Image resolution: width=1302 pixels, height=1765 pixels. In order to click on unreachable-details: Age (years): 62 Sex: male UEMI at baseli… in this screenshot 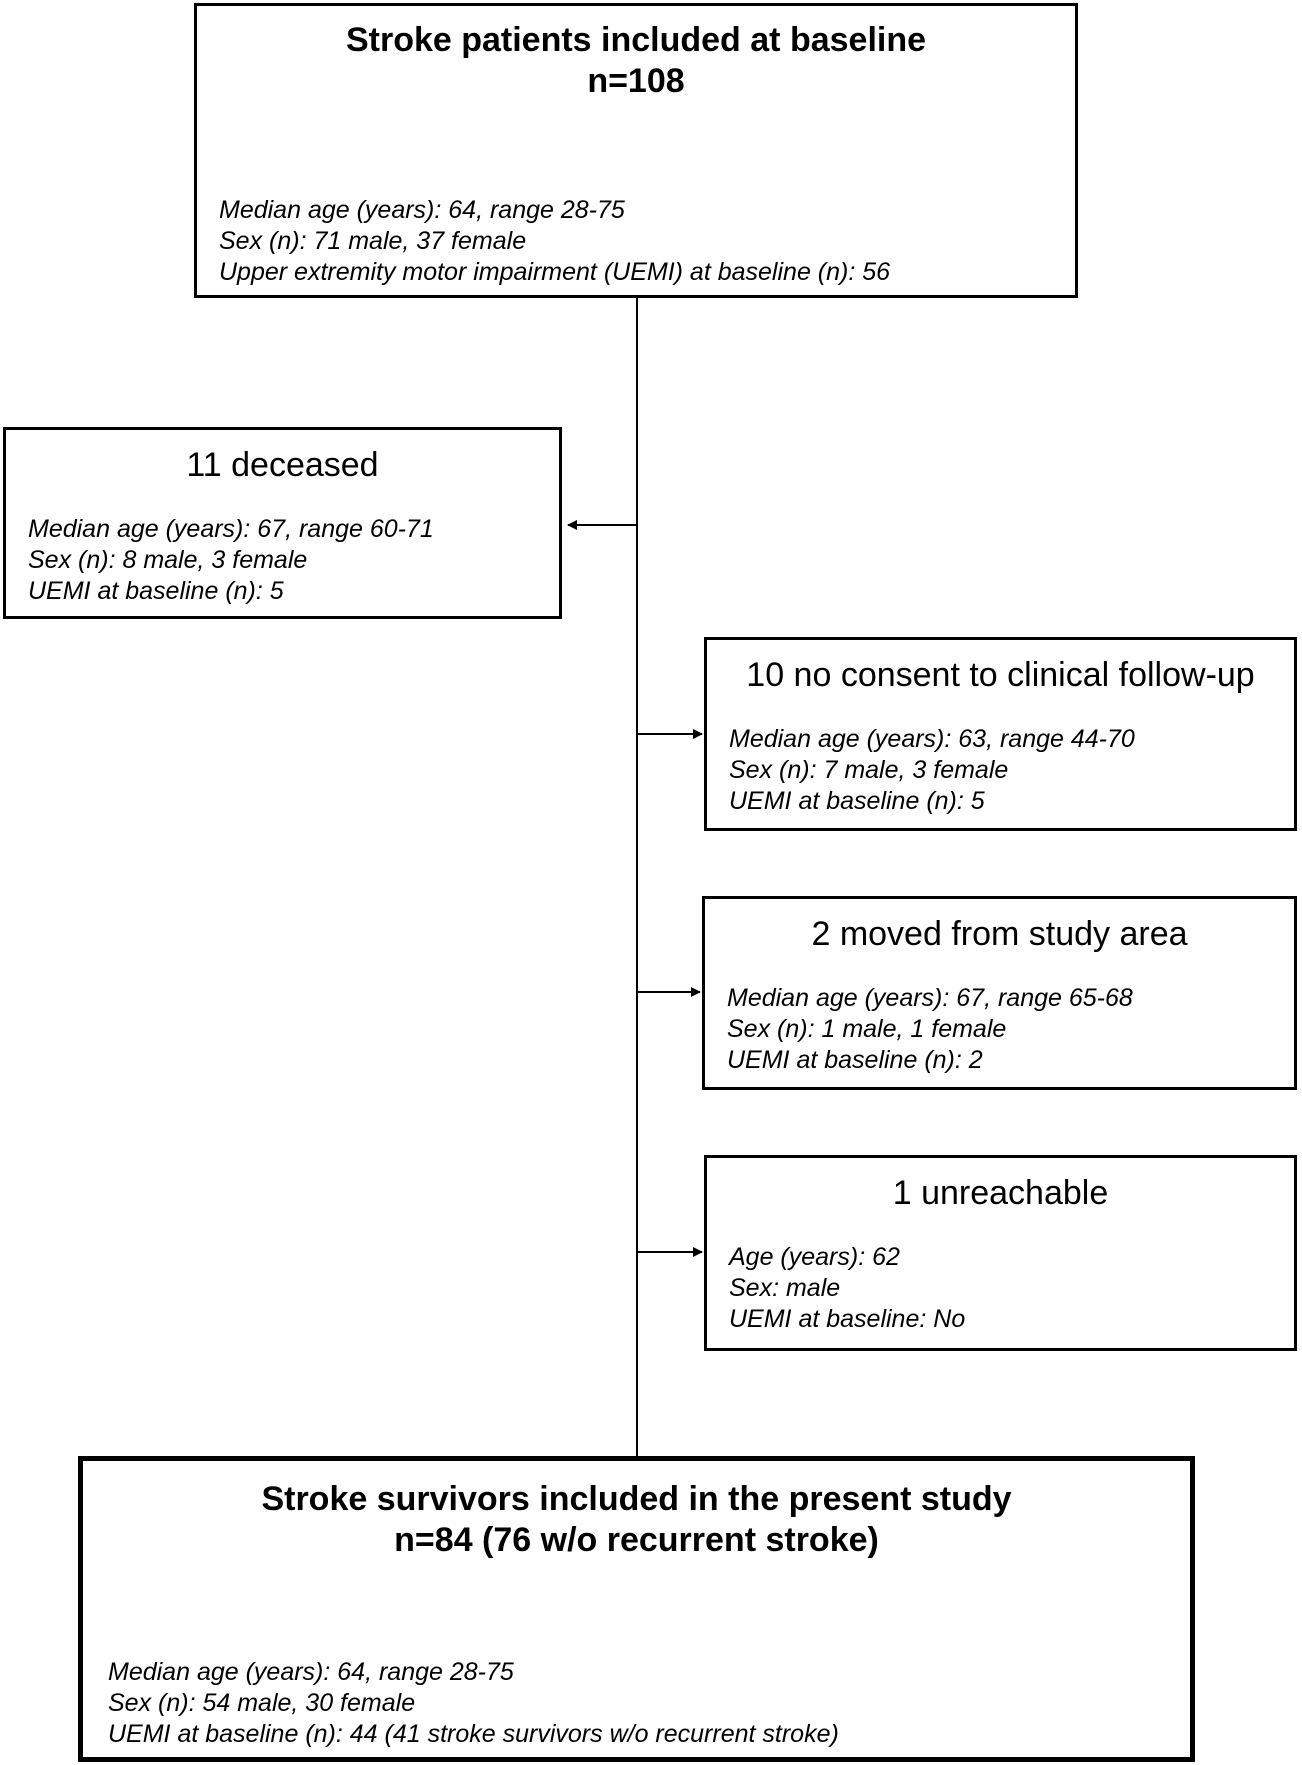, I will do `click(847, 1288)`.